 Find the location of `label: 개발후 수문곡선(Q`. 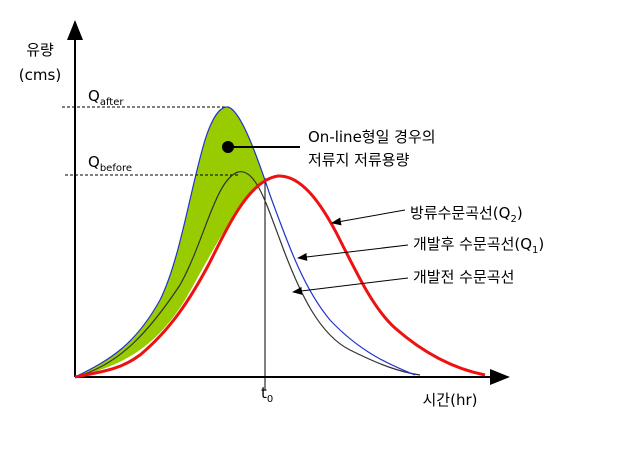

label: 개발후 수문곡선(Q is located at coordinates (472, 244).